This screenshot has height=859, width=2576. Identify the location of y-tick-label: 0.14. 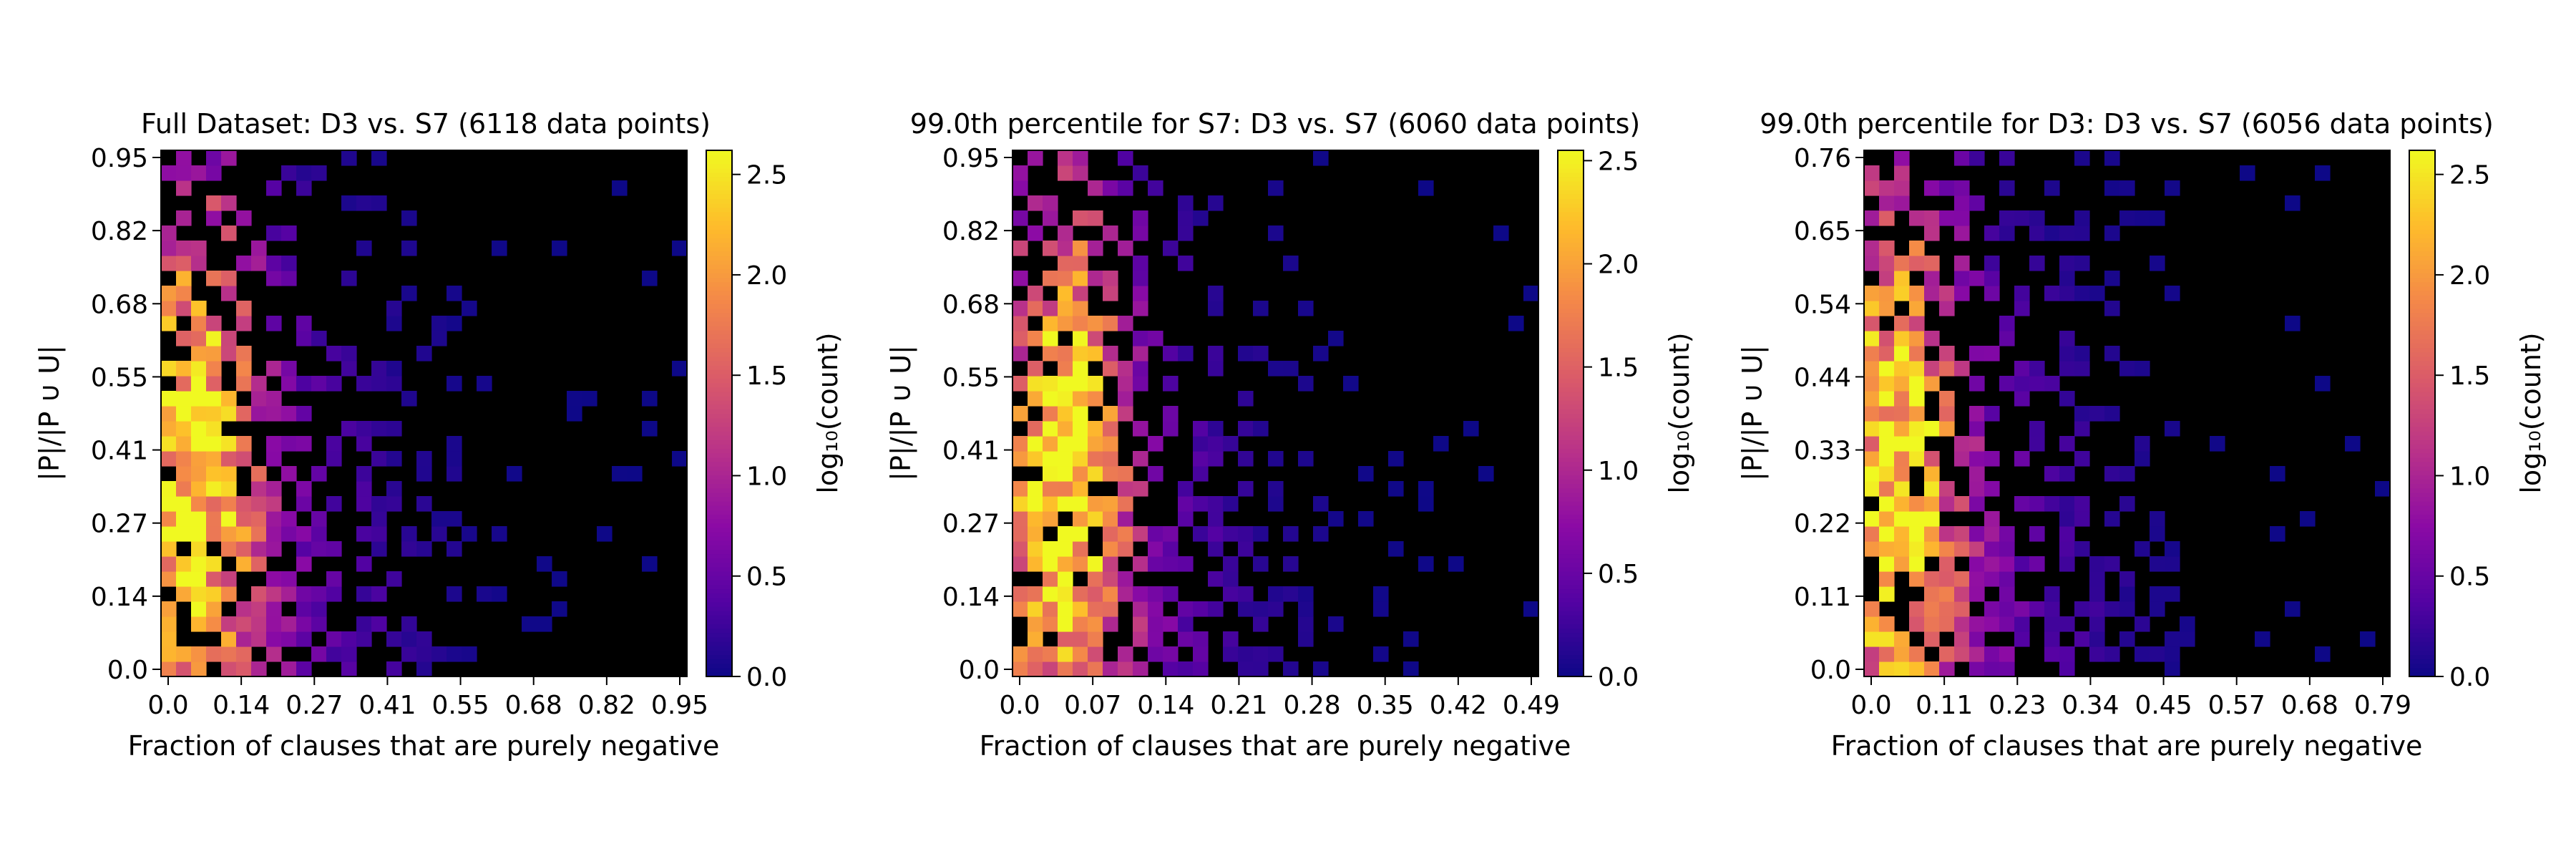
(119, 597).